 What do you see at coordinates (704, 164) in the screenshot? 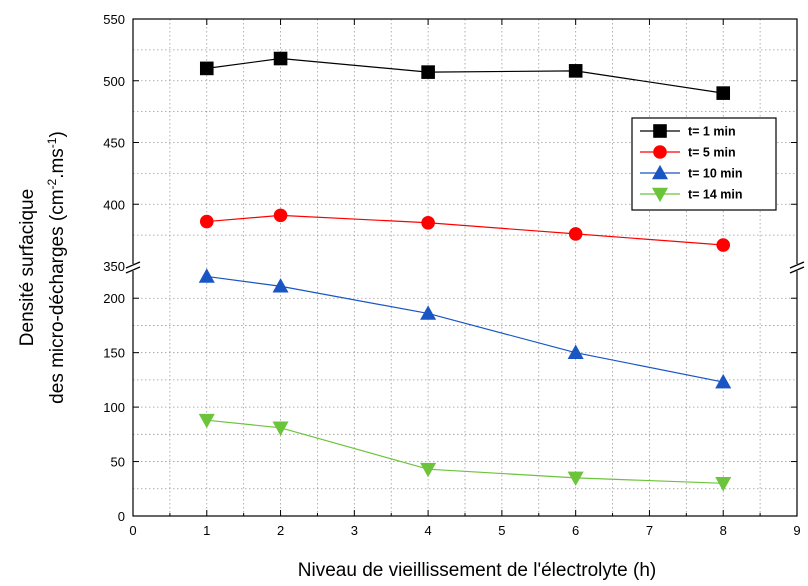
I see `legend: t= 1 min t= 5 min t= 10 min t= 14 min` at bounding box center [704, 164].